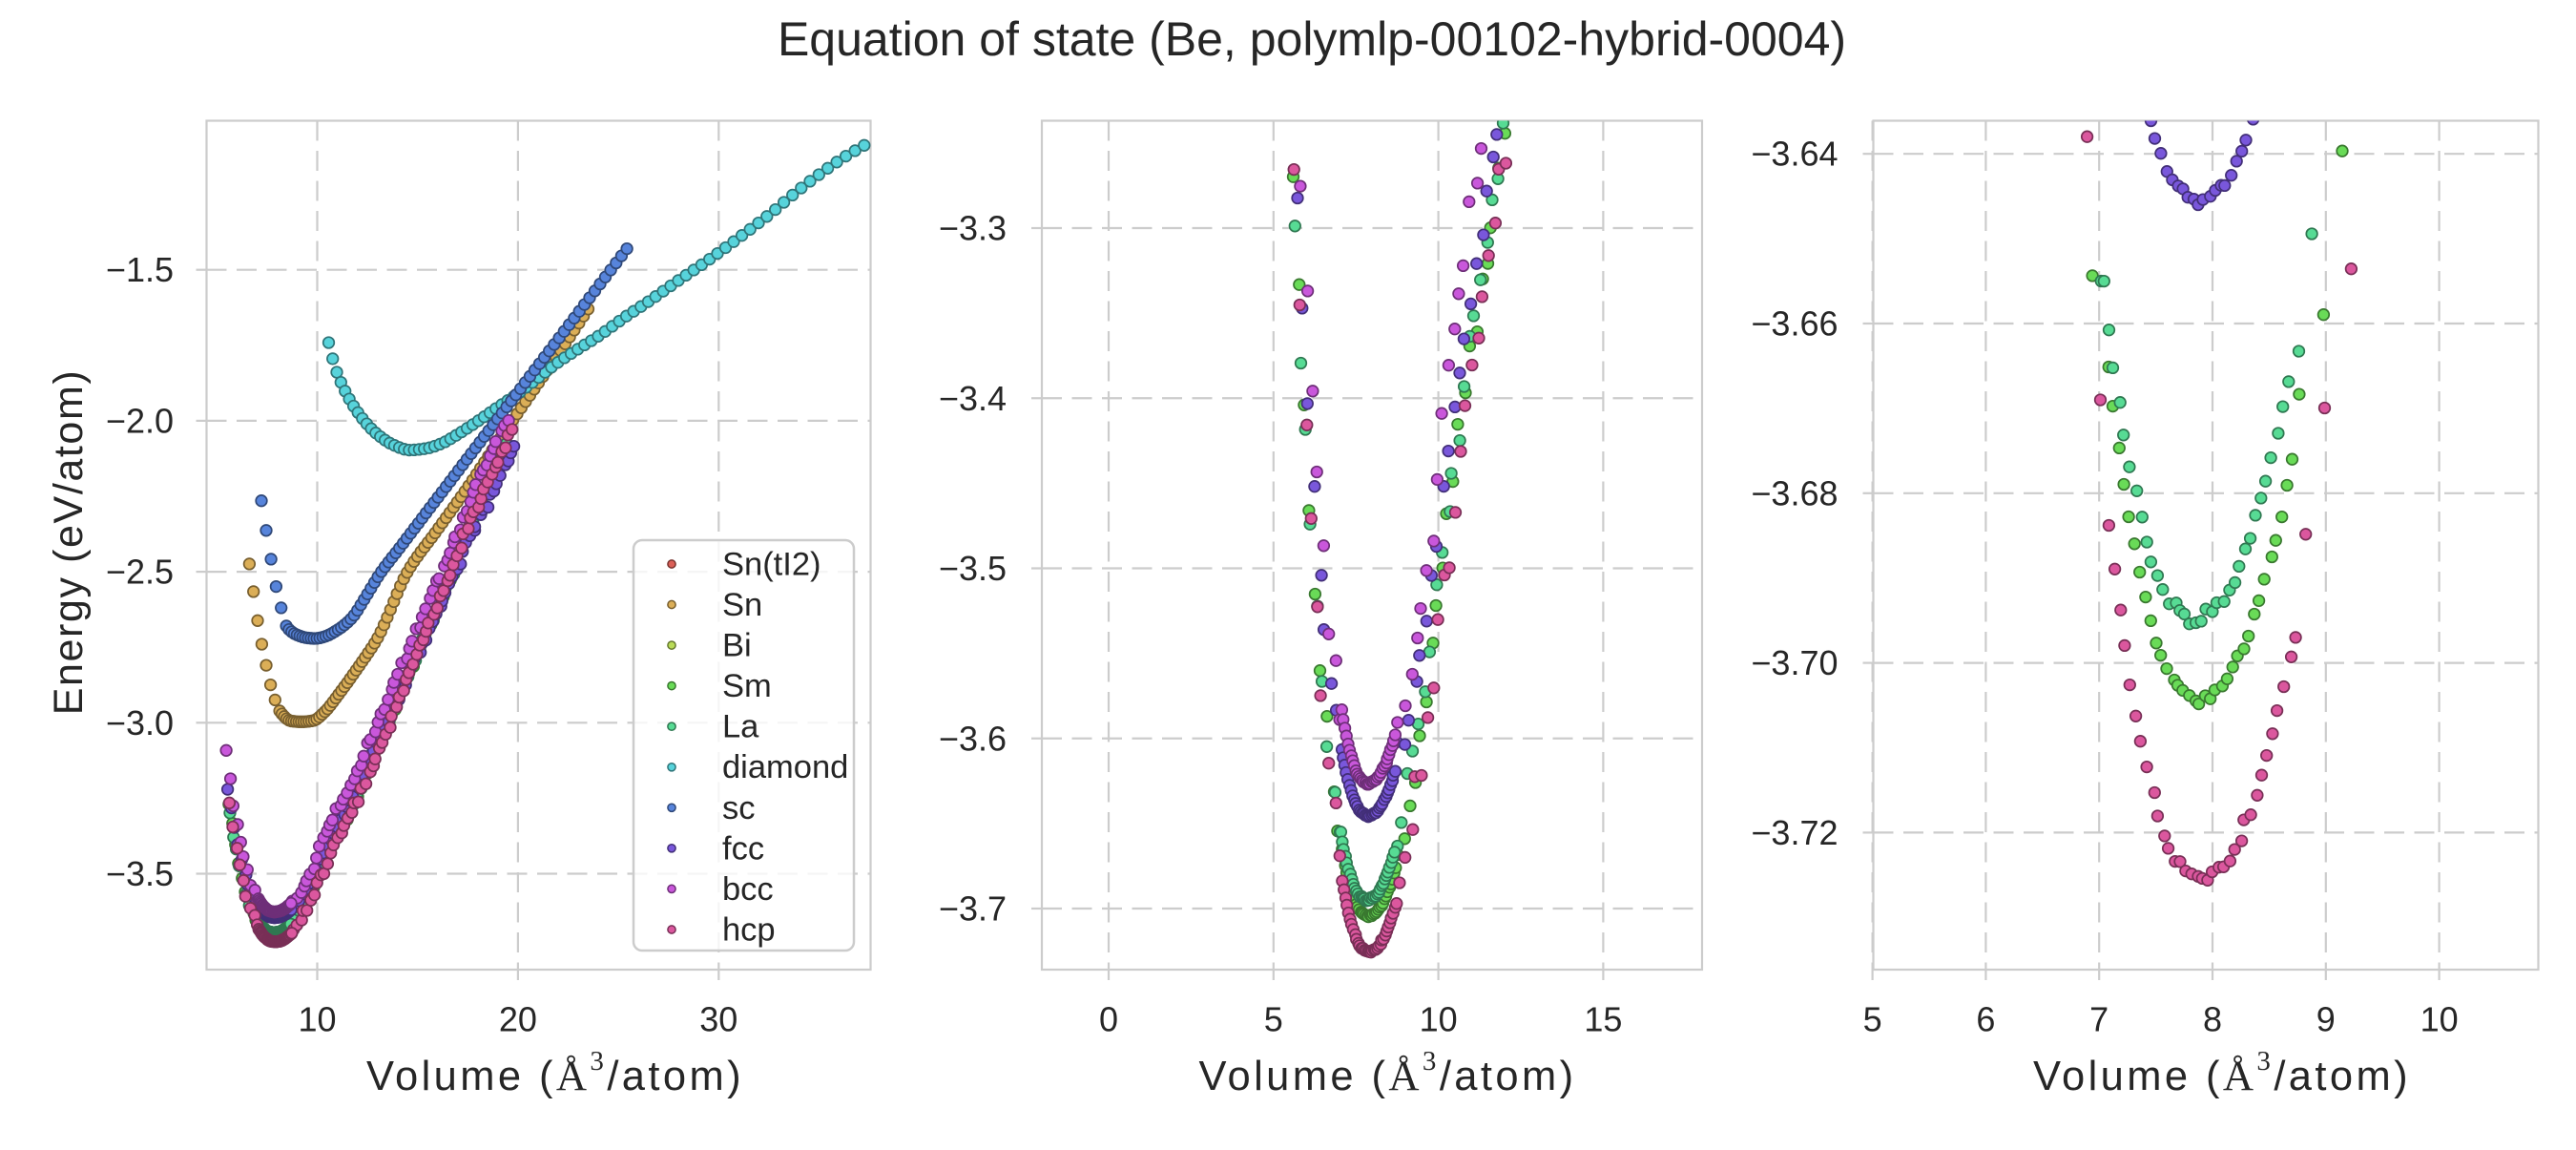  Describe the element at coordinates (518, 1019) in the screenshot. I see `svg-text: 20` at that location.